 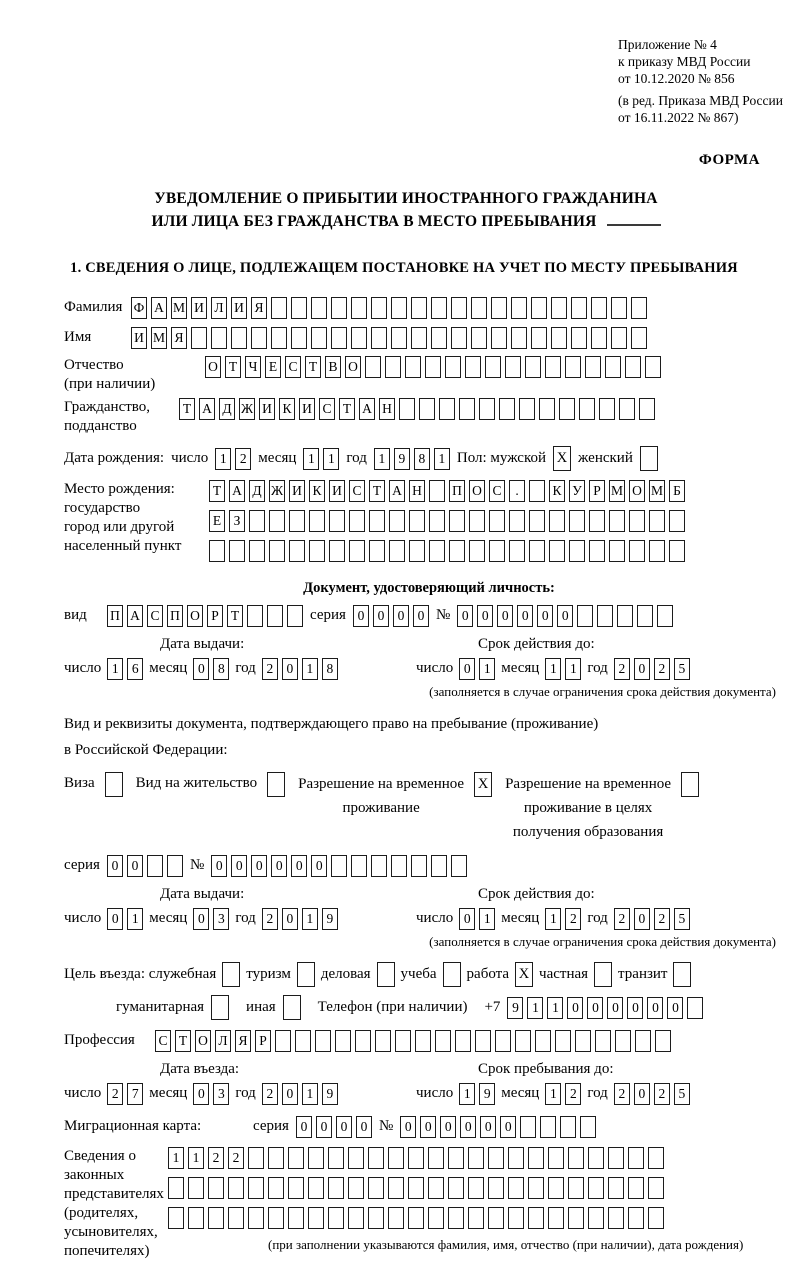 I want to click on char-box: Н, so click(x=387, y=409).